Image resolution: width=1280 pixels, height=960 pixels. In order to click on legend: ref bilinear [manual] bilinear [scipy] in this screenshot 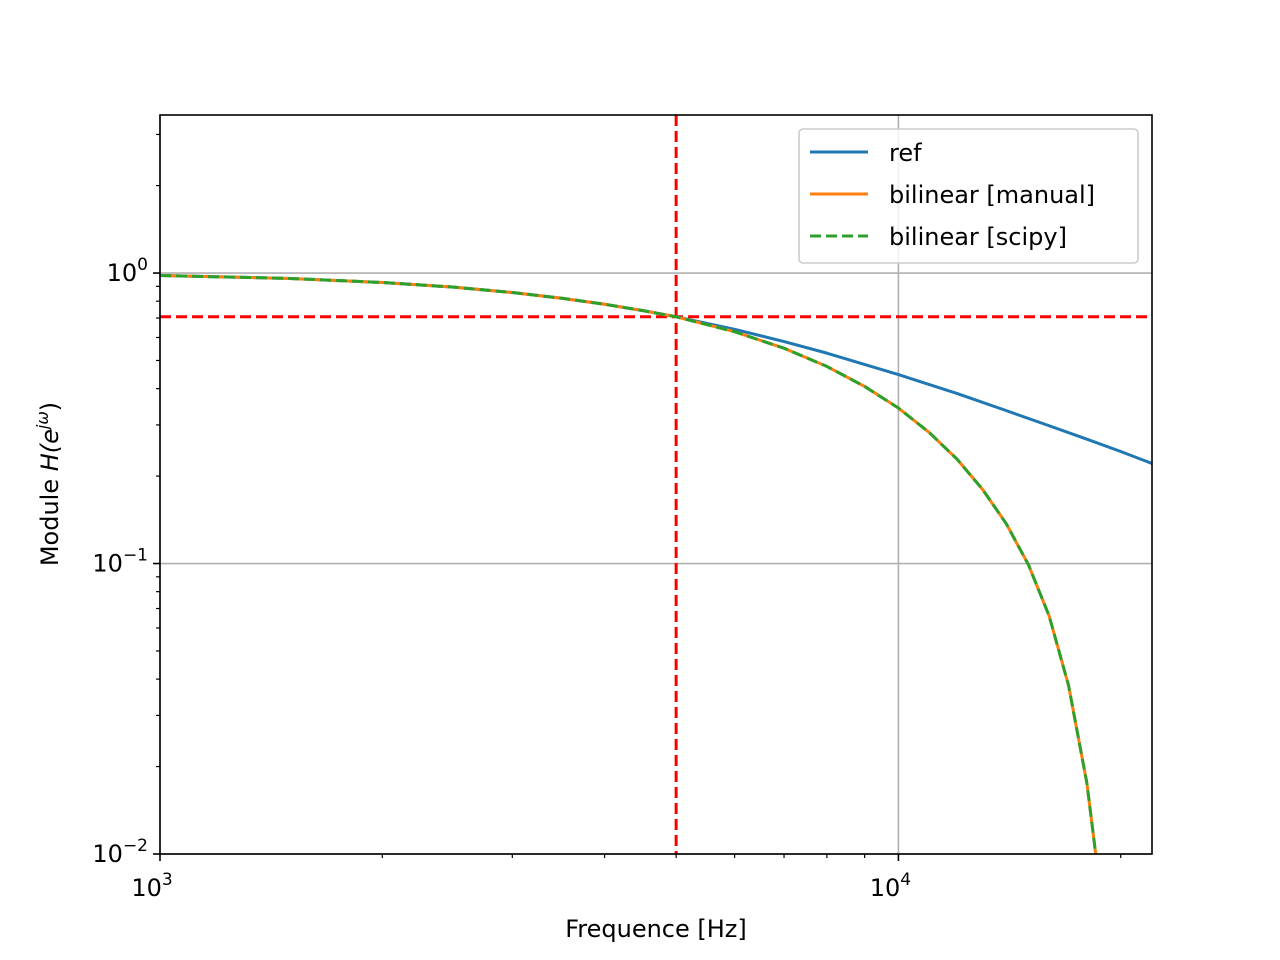, I will do `click(968, 196)`.